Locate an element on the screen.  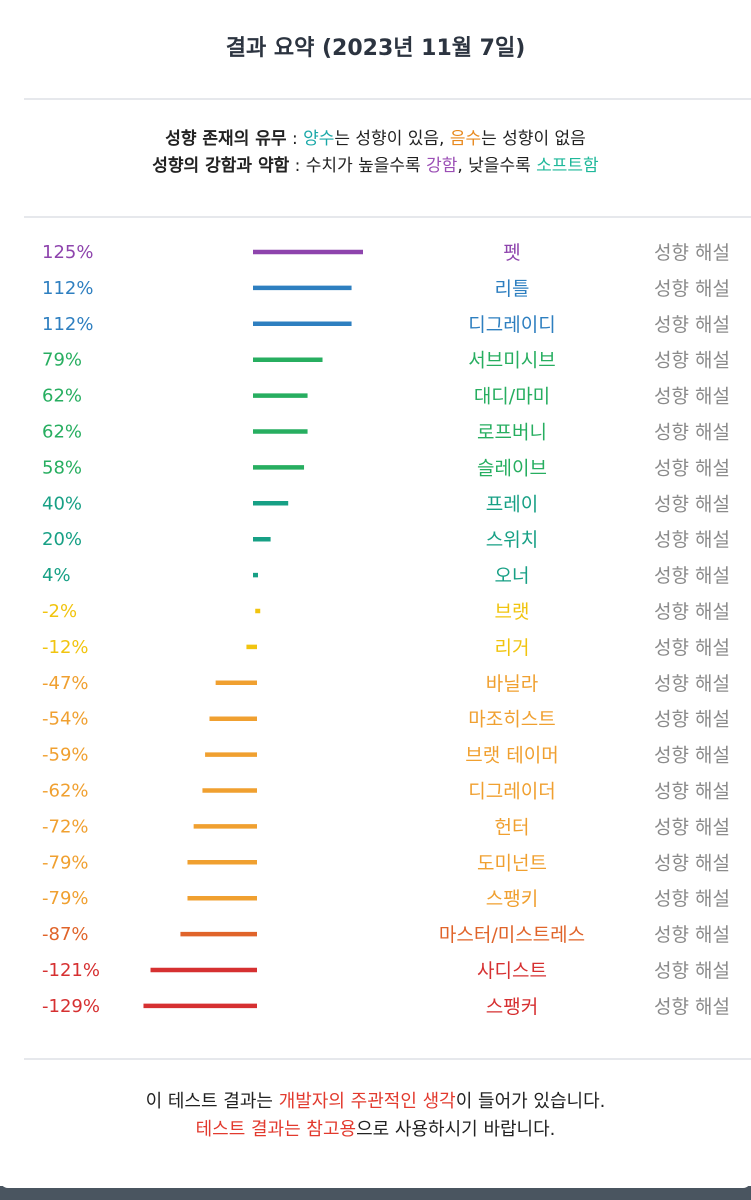
chart-row: 112% 디그레이디 성향 해설 is located at coordinates (386, 325).